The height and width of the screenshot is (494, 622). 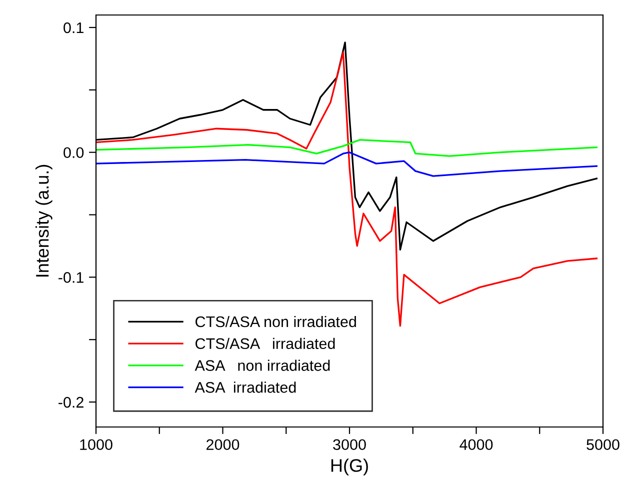 What do you see at coordinates (74, 152) in the screenshot?
I see `y-tick-label: 0.0` at bounding box center [74, 152].